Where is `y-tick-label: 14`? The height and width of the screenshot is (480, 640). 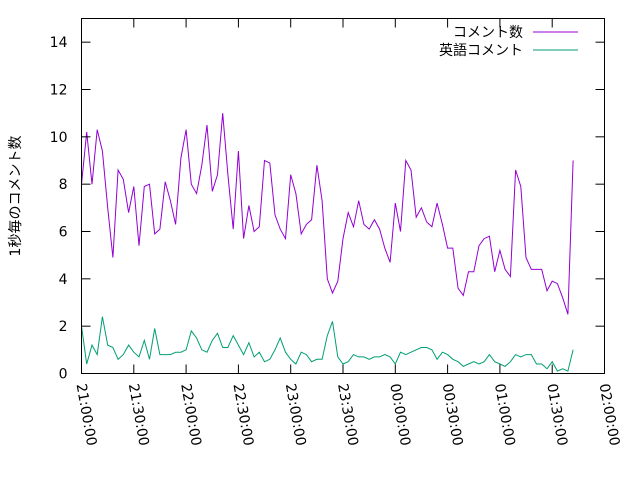
y-tick-label: 14 is located at coordinates (59, 43).